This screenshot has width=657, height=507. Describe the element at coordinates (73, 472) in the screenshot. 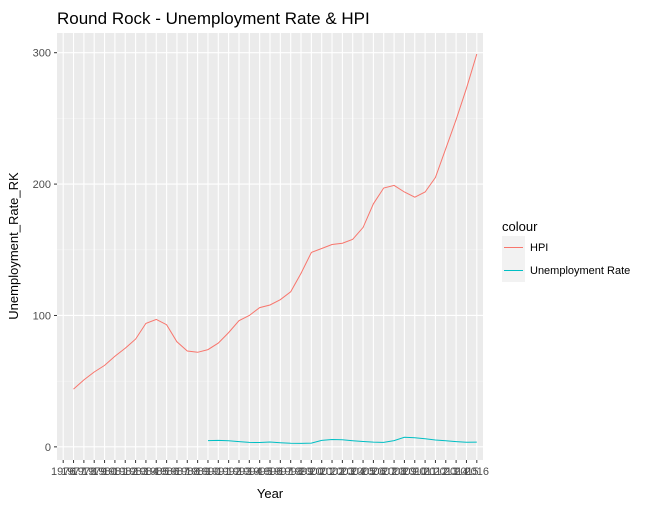

I see `x-tick-label: 1977` at that location.